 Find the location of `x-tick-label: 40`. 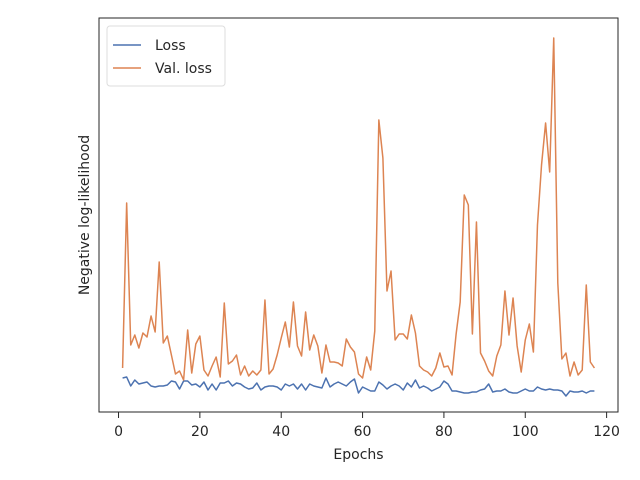

x-tick-label: 40 is located at coordinates (281, 432).